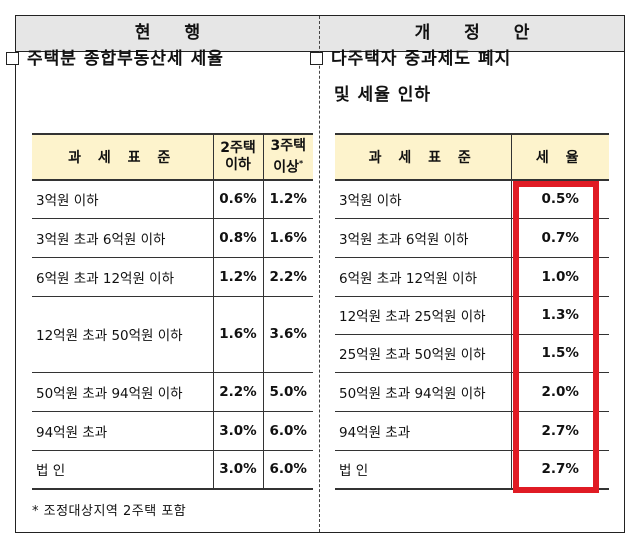 This screenshot has height=548, width=639. I want to click on left-section-title-text: 주택분 종합부동산세 세율, so click(125, 59).